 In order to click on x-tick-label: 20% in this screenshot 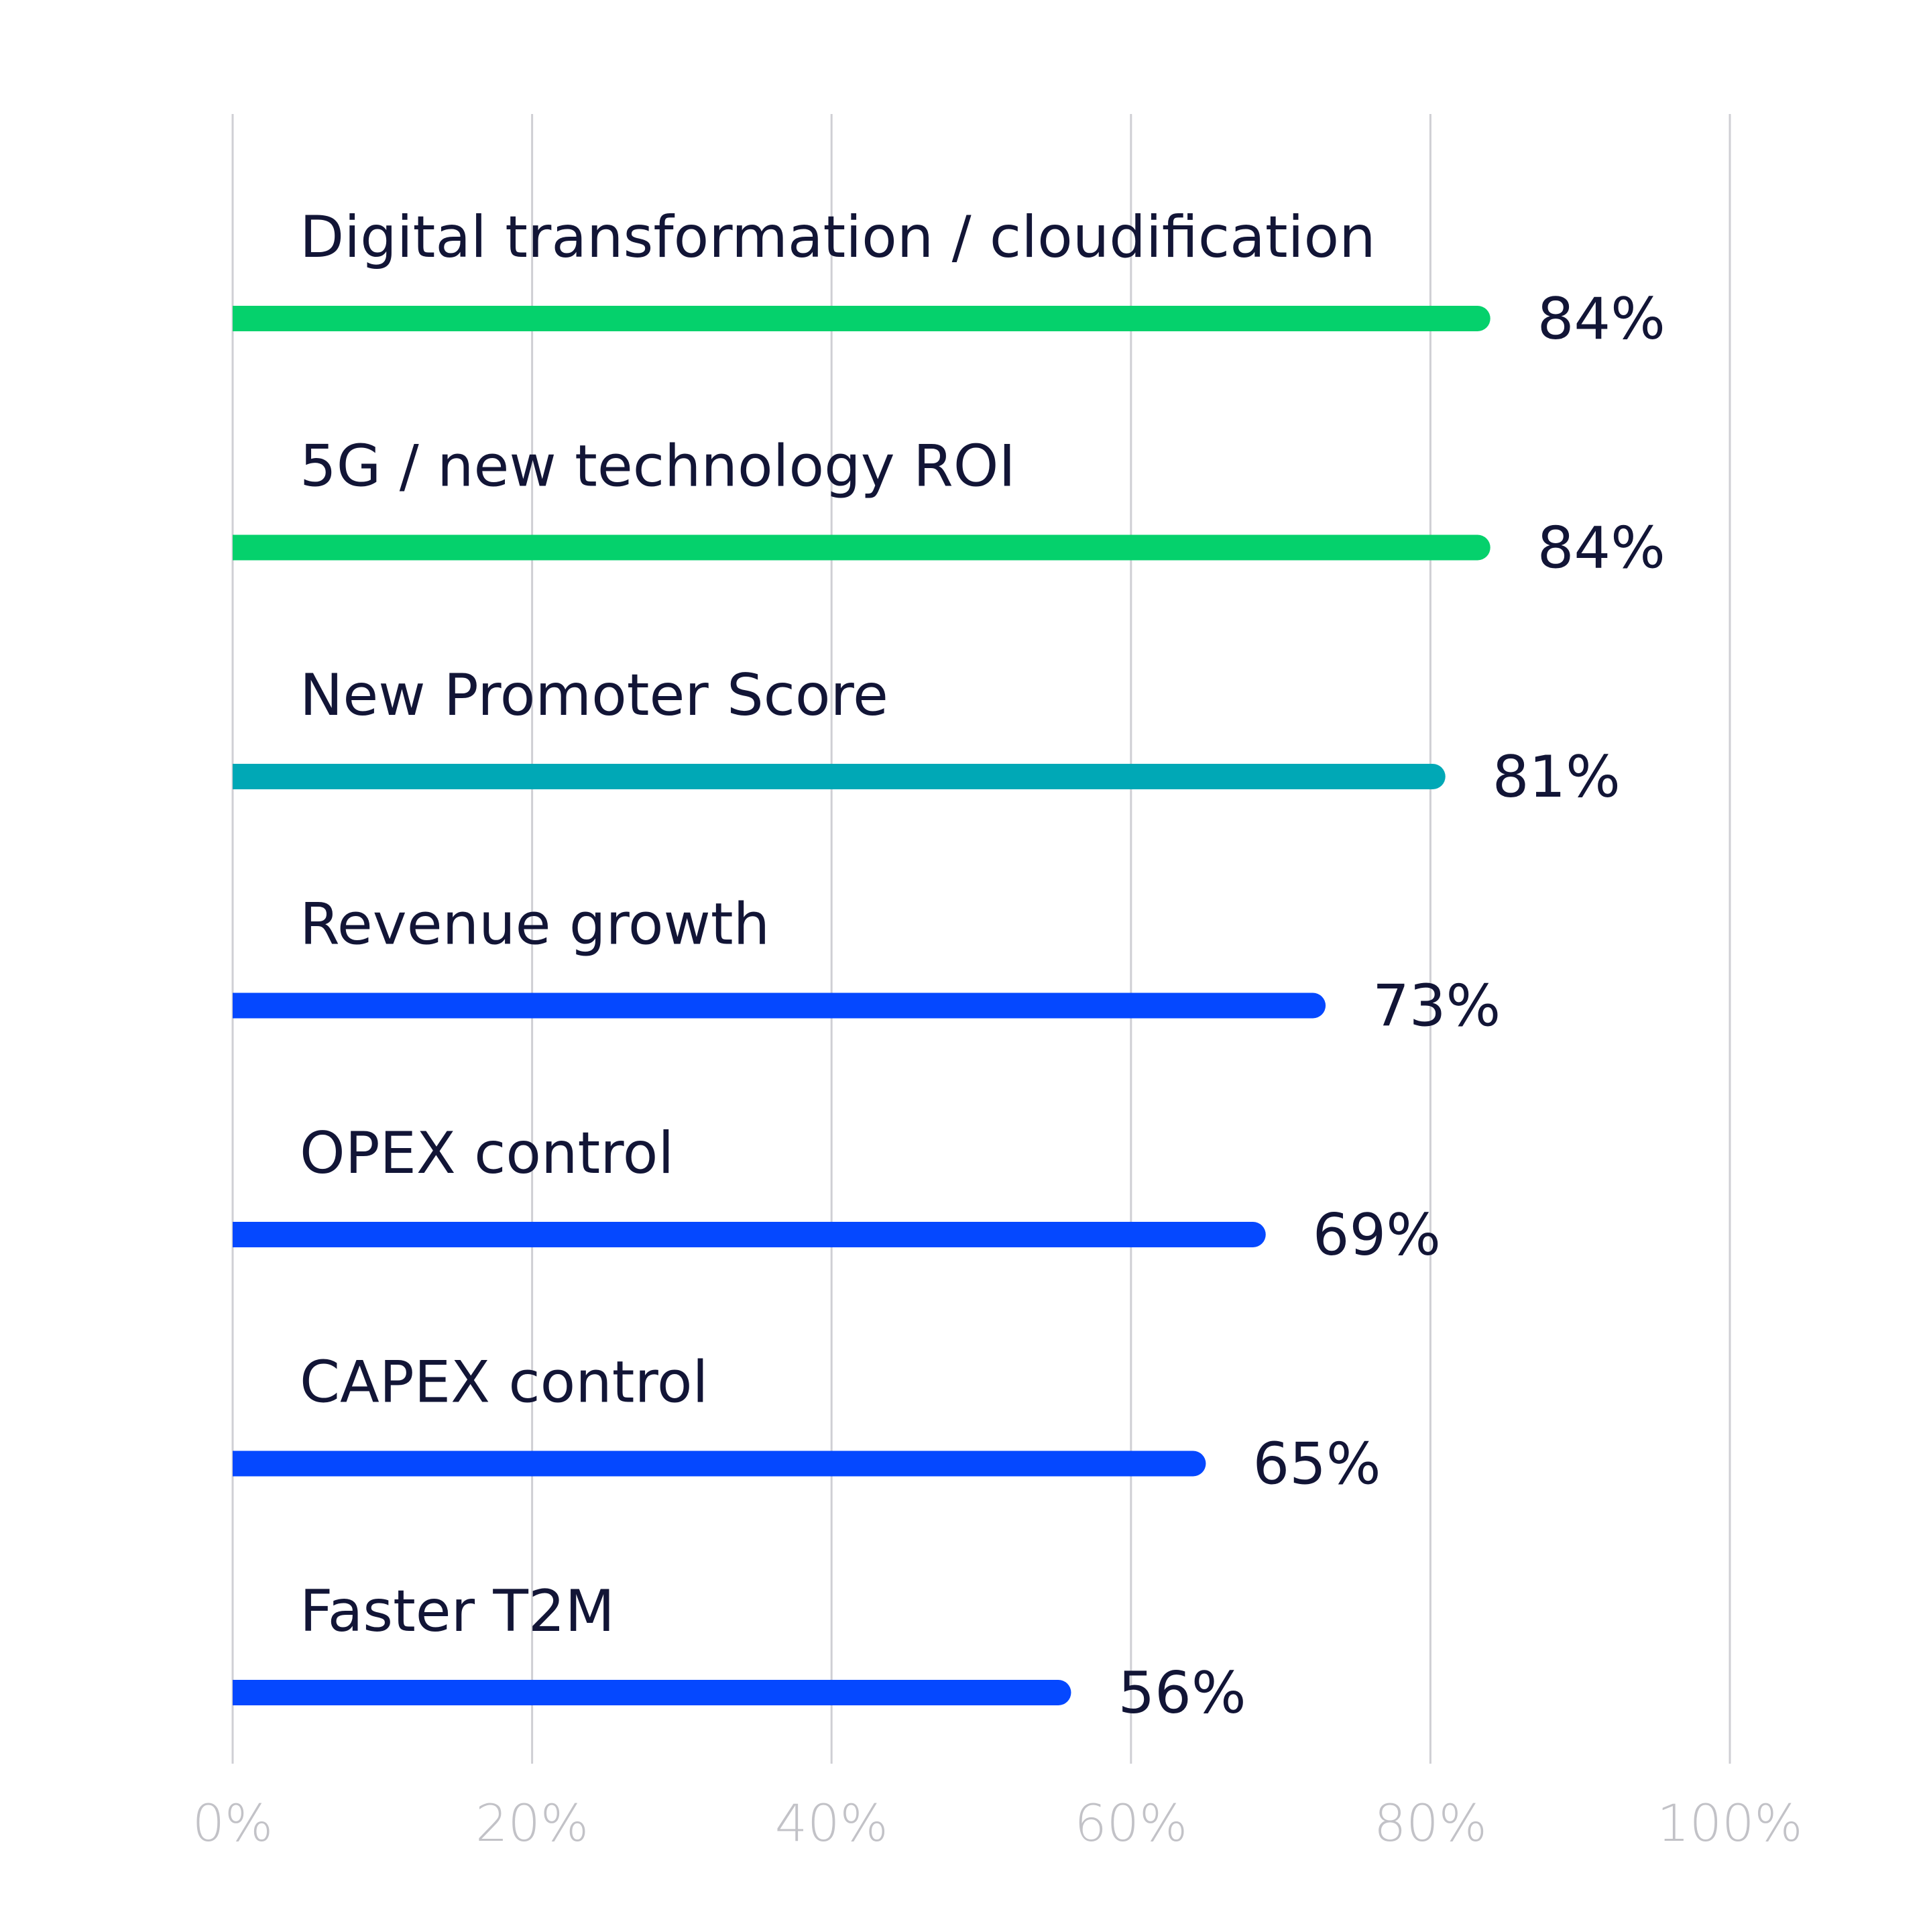, I will do `click(532, 1823)`.